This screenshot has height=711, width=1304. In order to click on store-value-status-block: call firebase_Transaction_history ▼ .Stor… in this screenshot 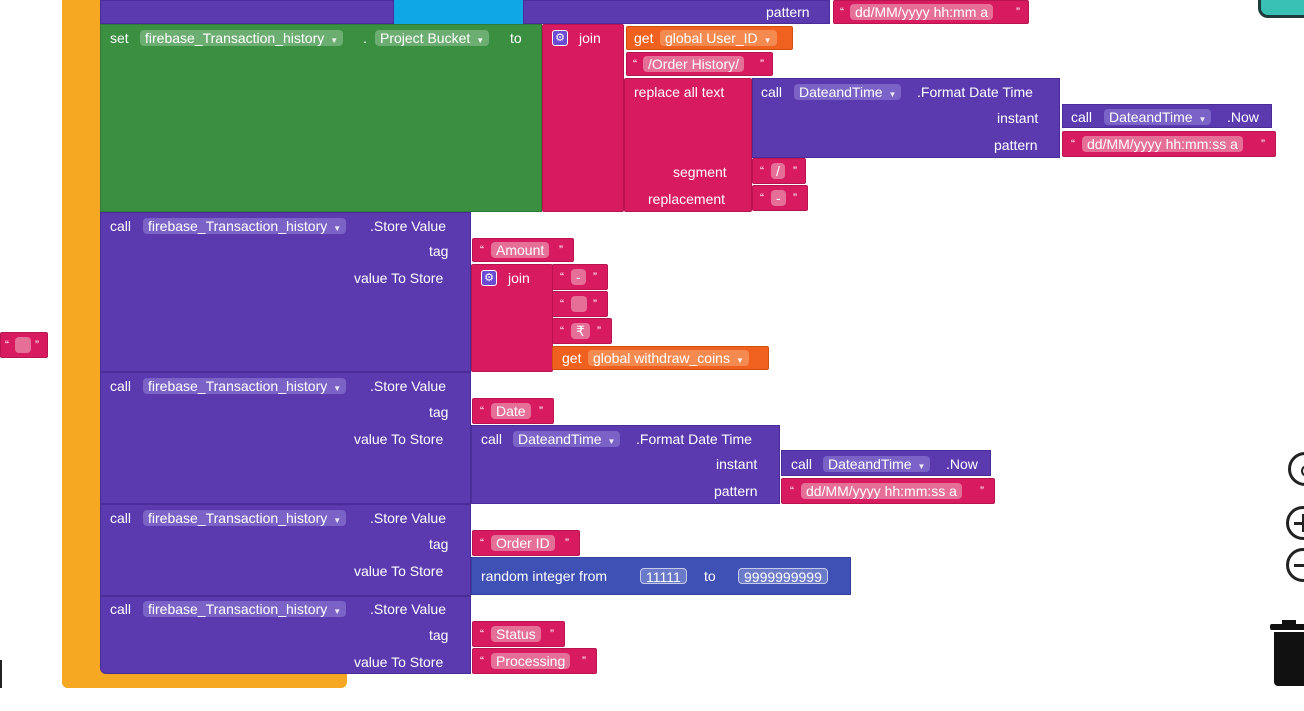, I will do `click(285, 635)`.